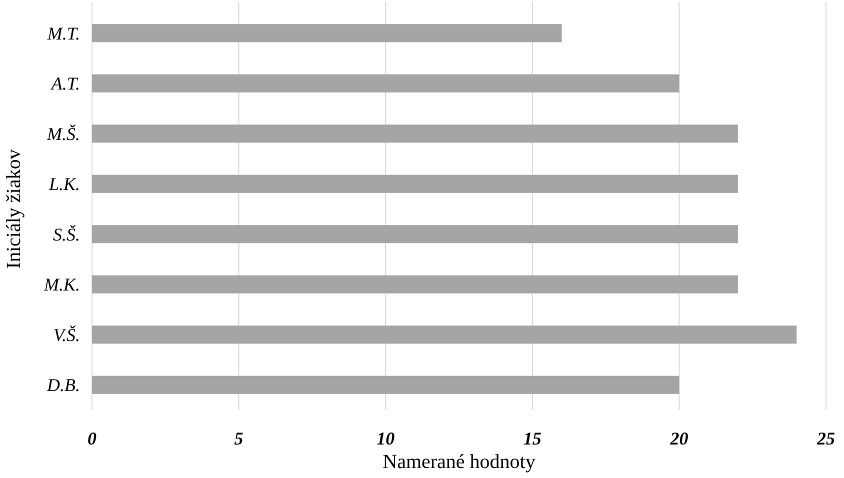  What do you see at coordinates (385, 438) in the screenshot?
I see `x-tick-label: 10` at bounding box center [385, 438].